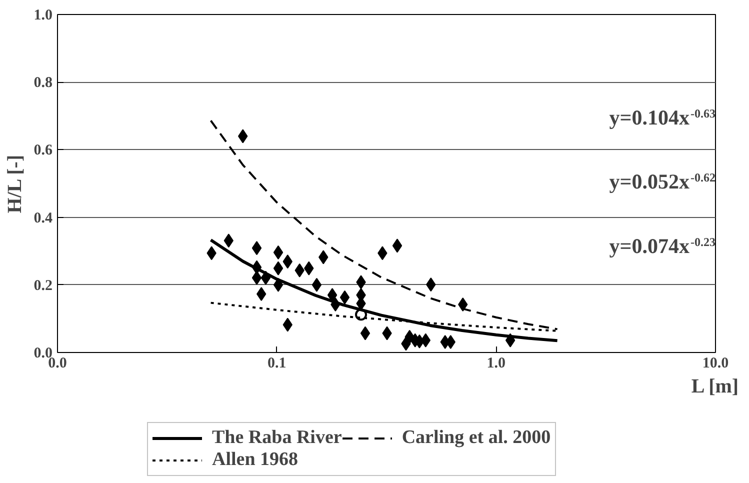  I want to click on y-tick-label: 0.6, so click(43, 150).